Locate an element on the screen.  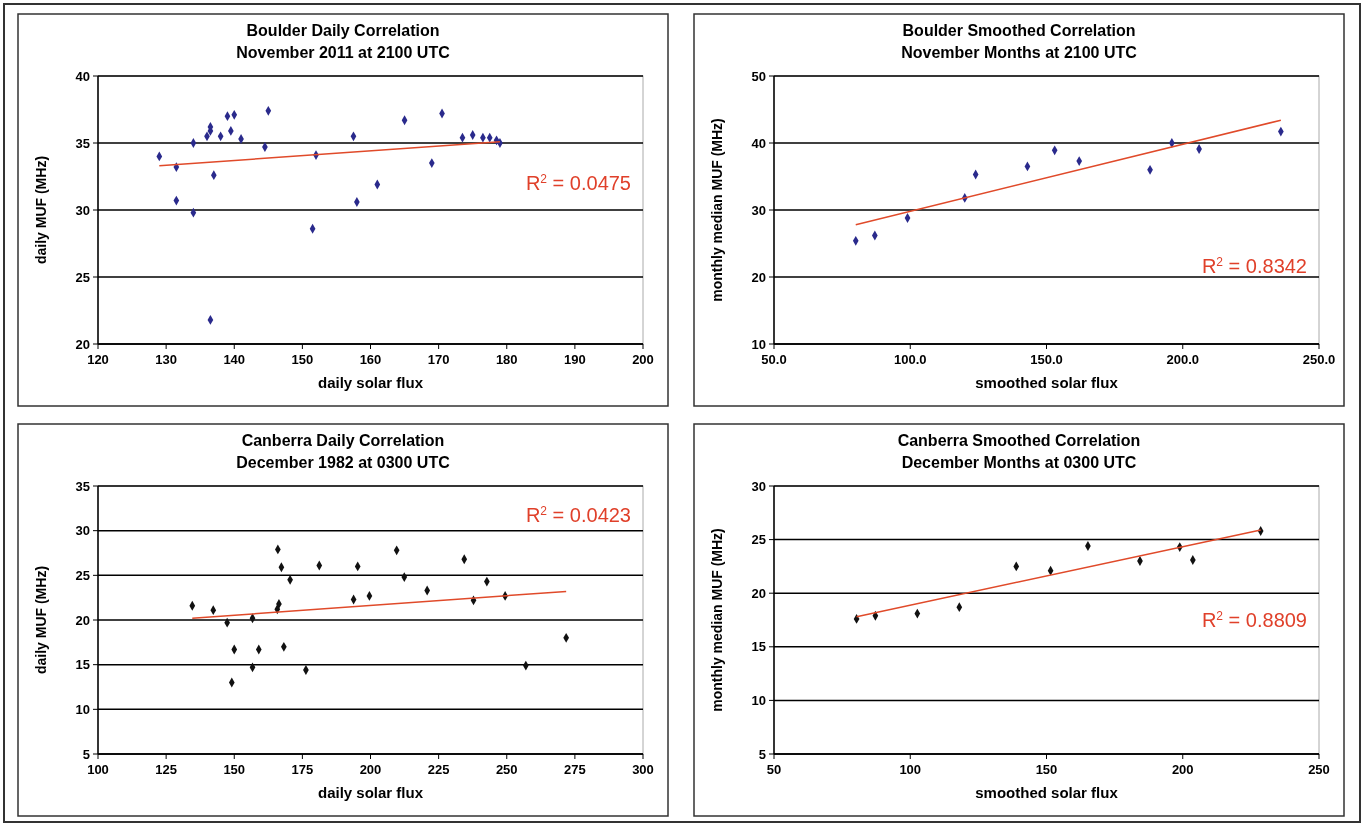
x-tick-label: 170 is located at coordinates (438, 359).